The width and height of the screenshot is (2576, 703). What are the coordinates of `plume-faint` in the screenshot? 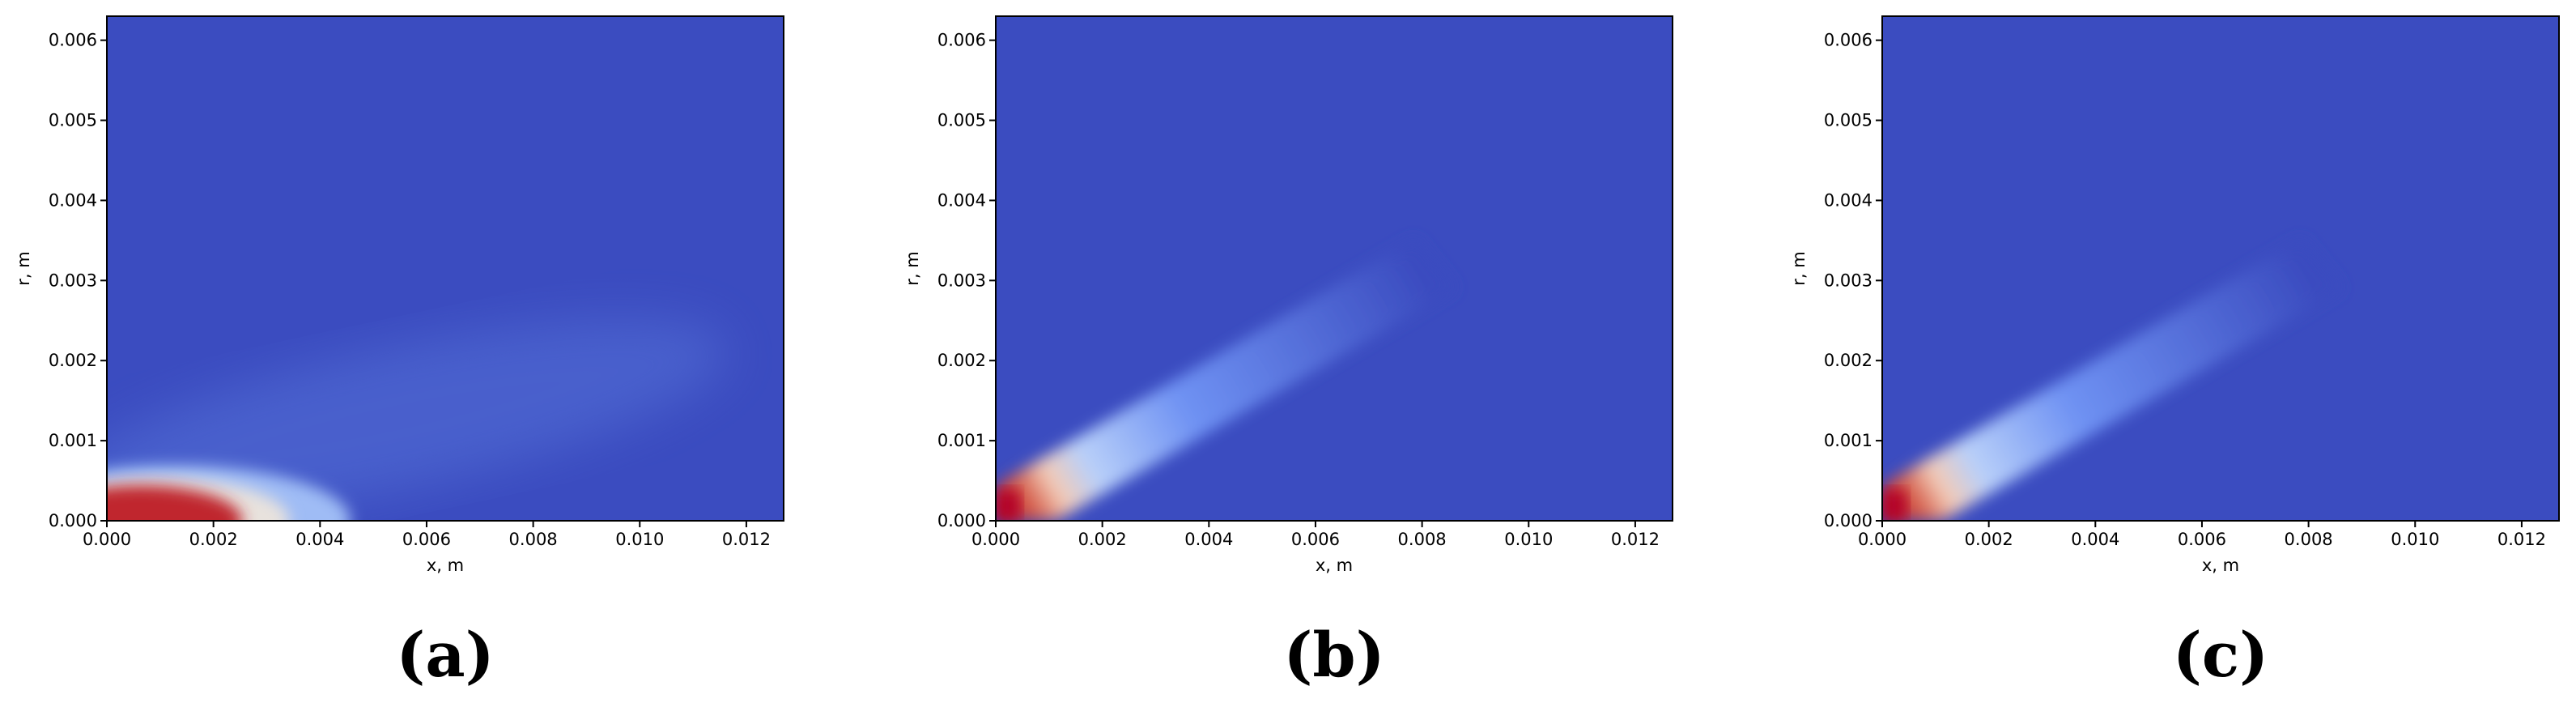 It's located at (417, 418).